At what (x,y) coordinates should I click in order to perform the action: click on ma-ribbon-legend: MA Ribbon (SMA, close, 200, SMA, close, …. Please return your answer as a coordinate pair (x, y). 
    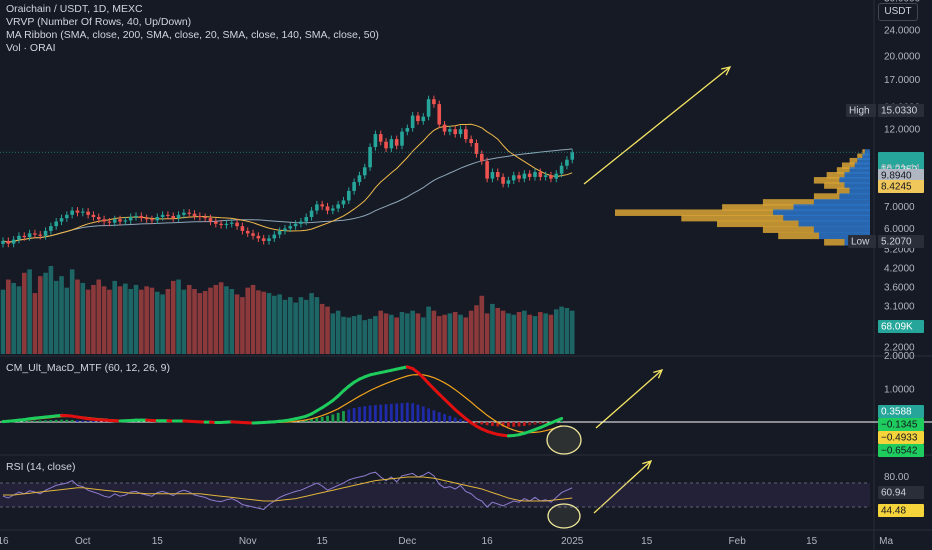
    Looking at the image, I should click on (192, 35).